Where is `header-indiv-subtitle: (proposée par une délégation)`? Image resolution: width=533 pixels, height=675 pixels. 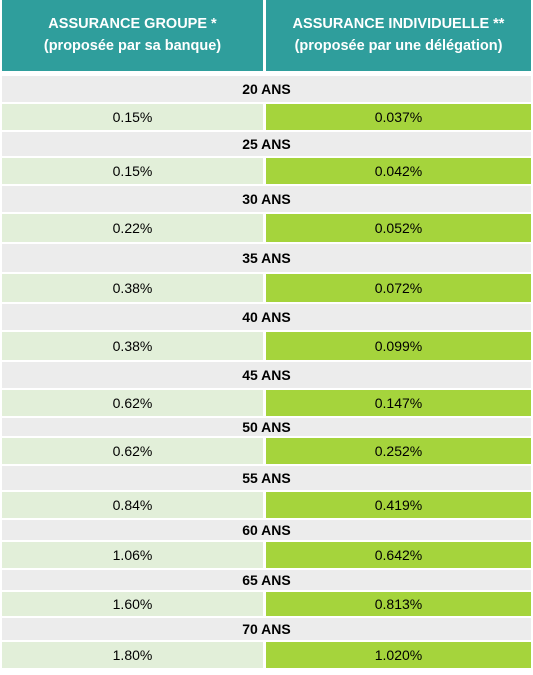
header-indiv-subtitle: (proposée par une délégation) is located at coordinates (398, 45).